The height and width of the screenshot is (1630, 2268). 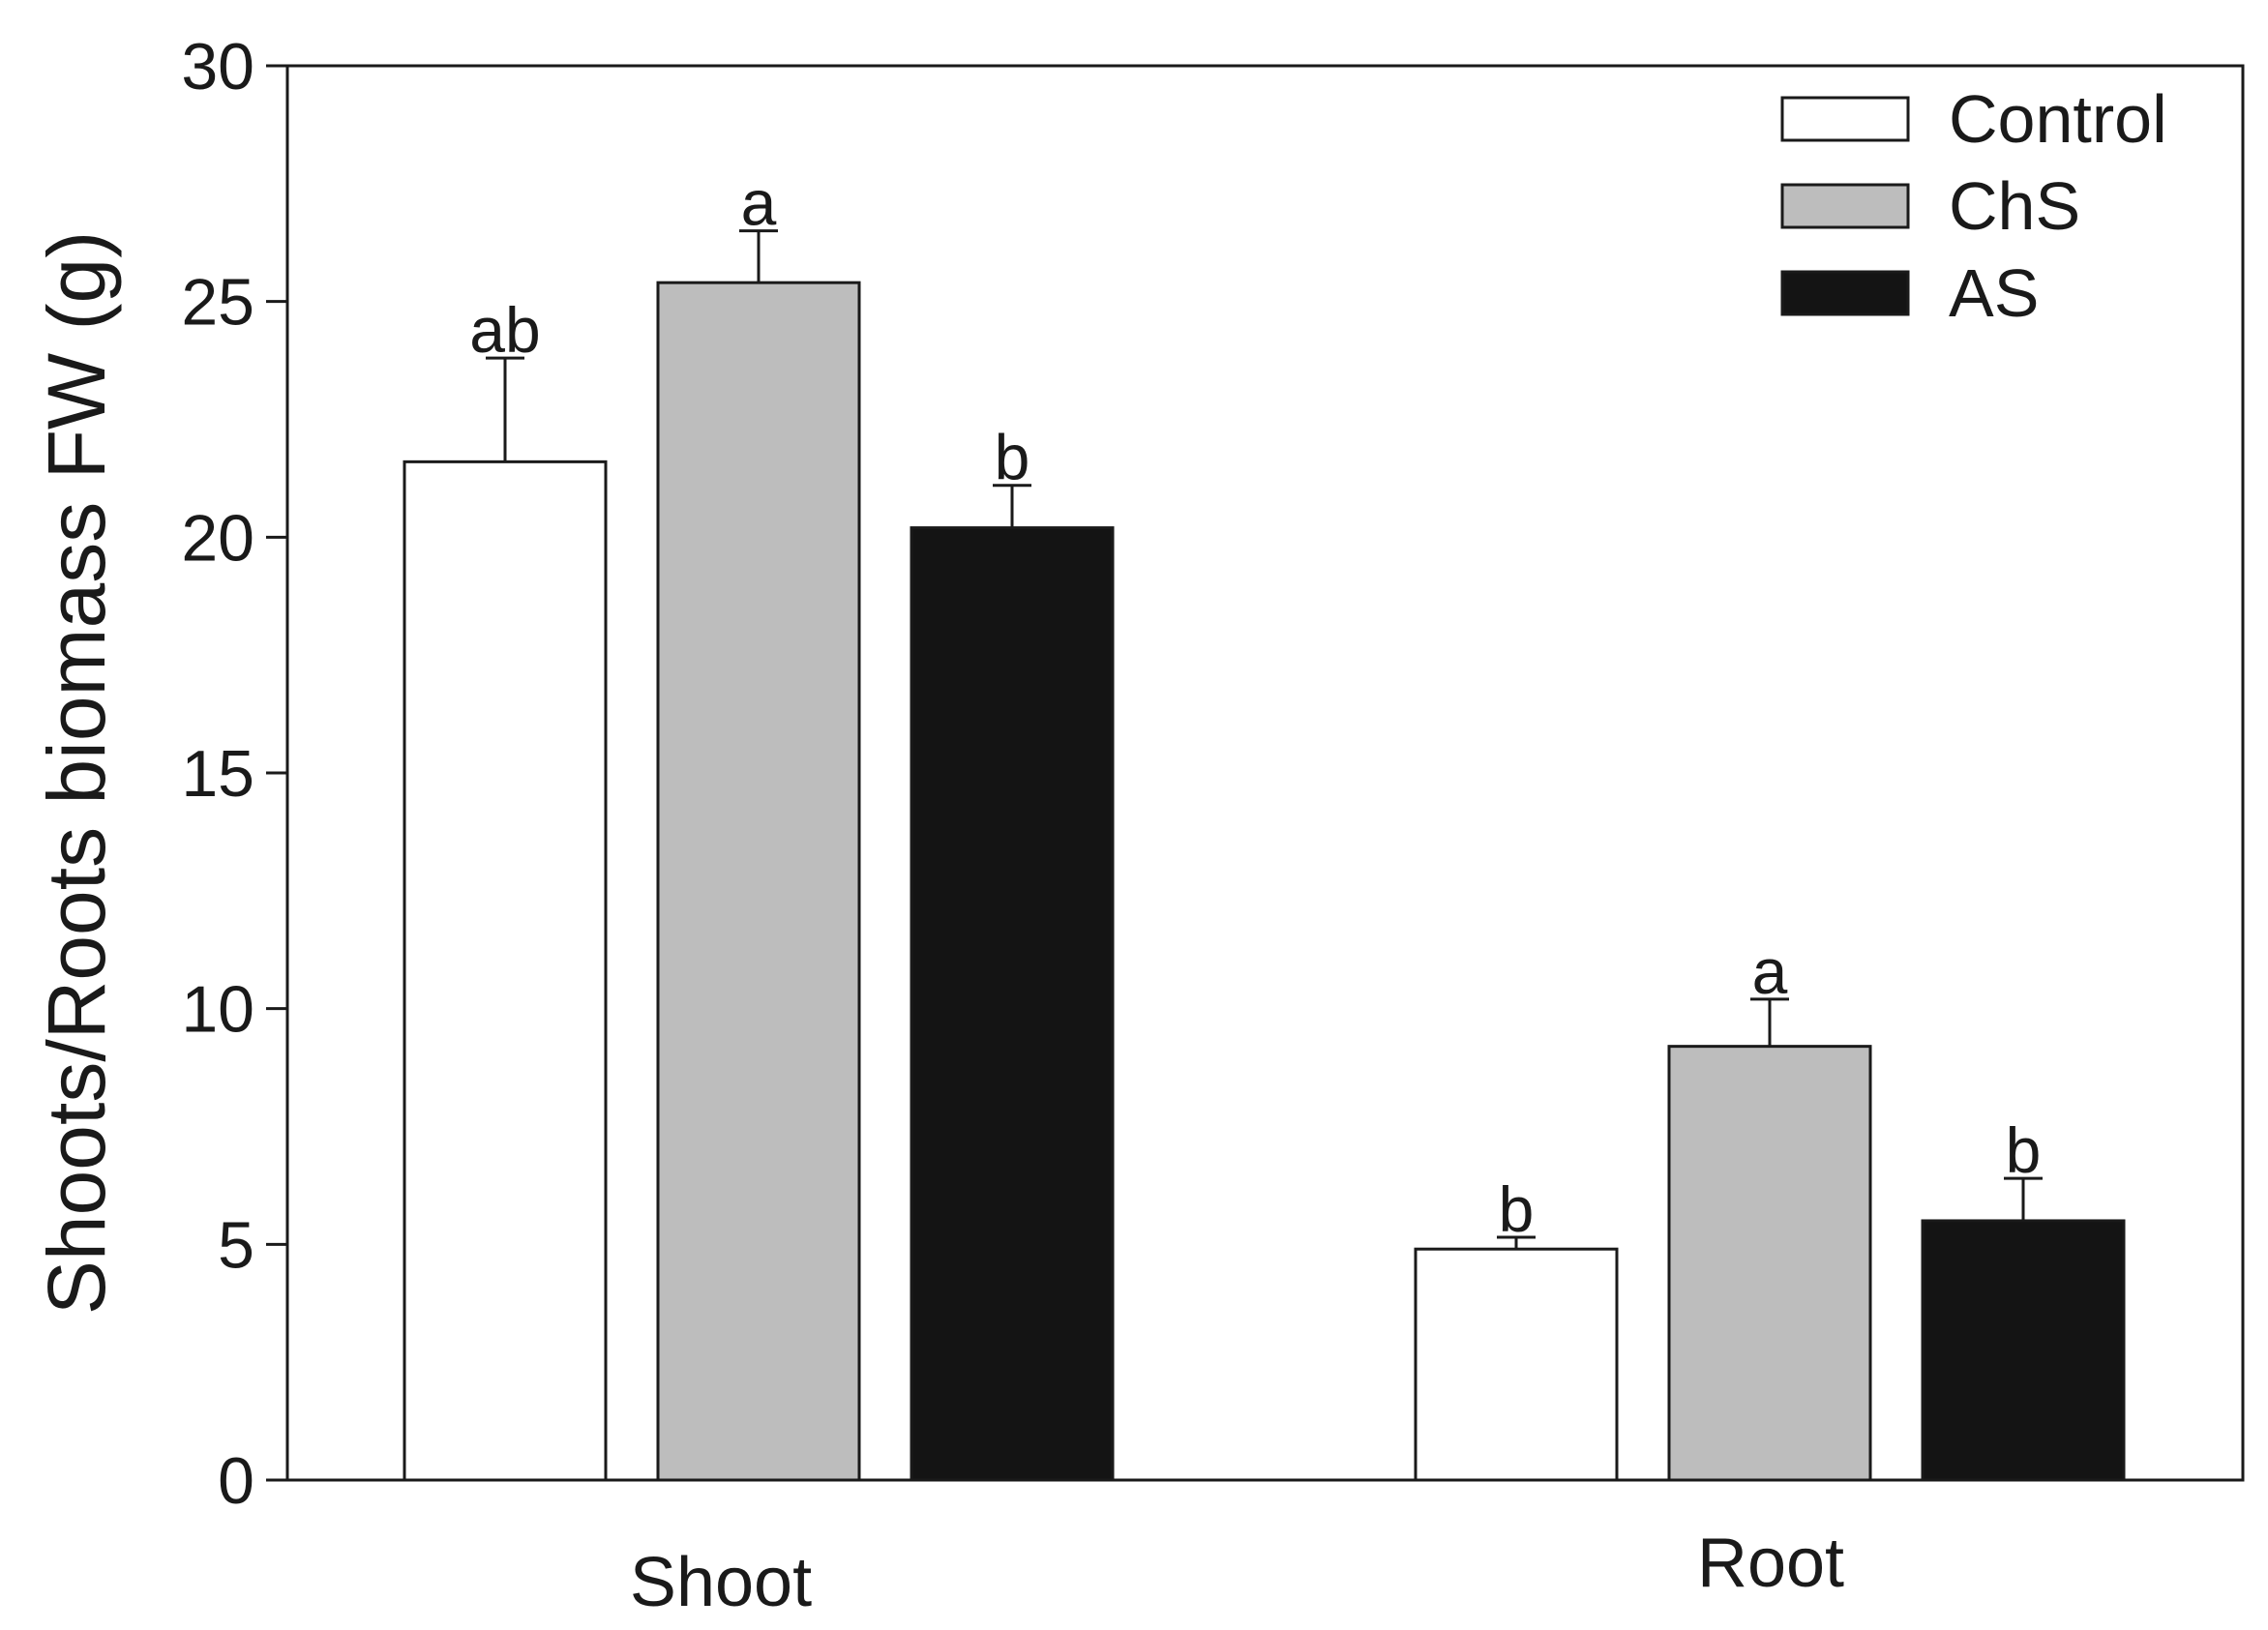 I want to click on legend: Control ChS AS, so click(x=1974, y=206).